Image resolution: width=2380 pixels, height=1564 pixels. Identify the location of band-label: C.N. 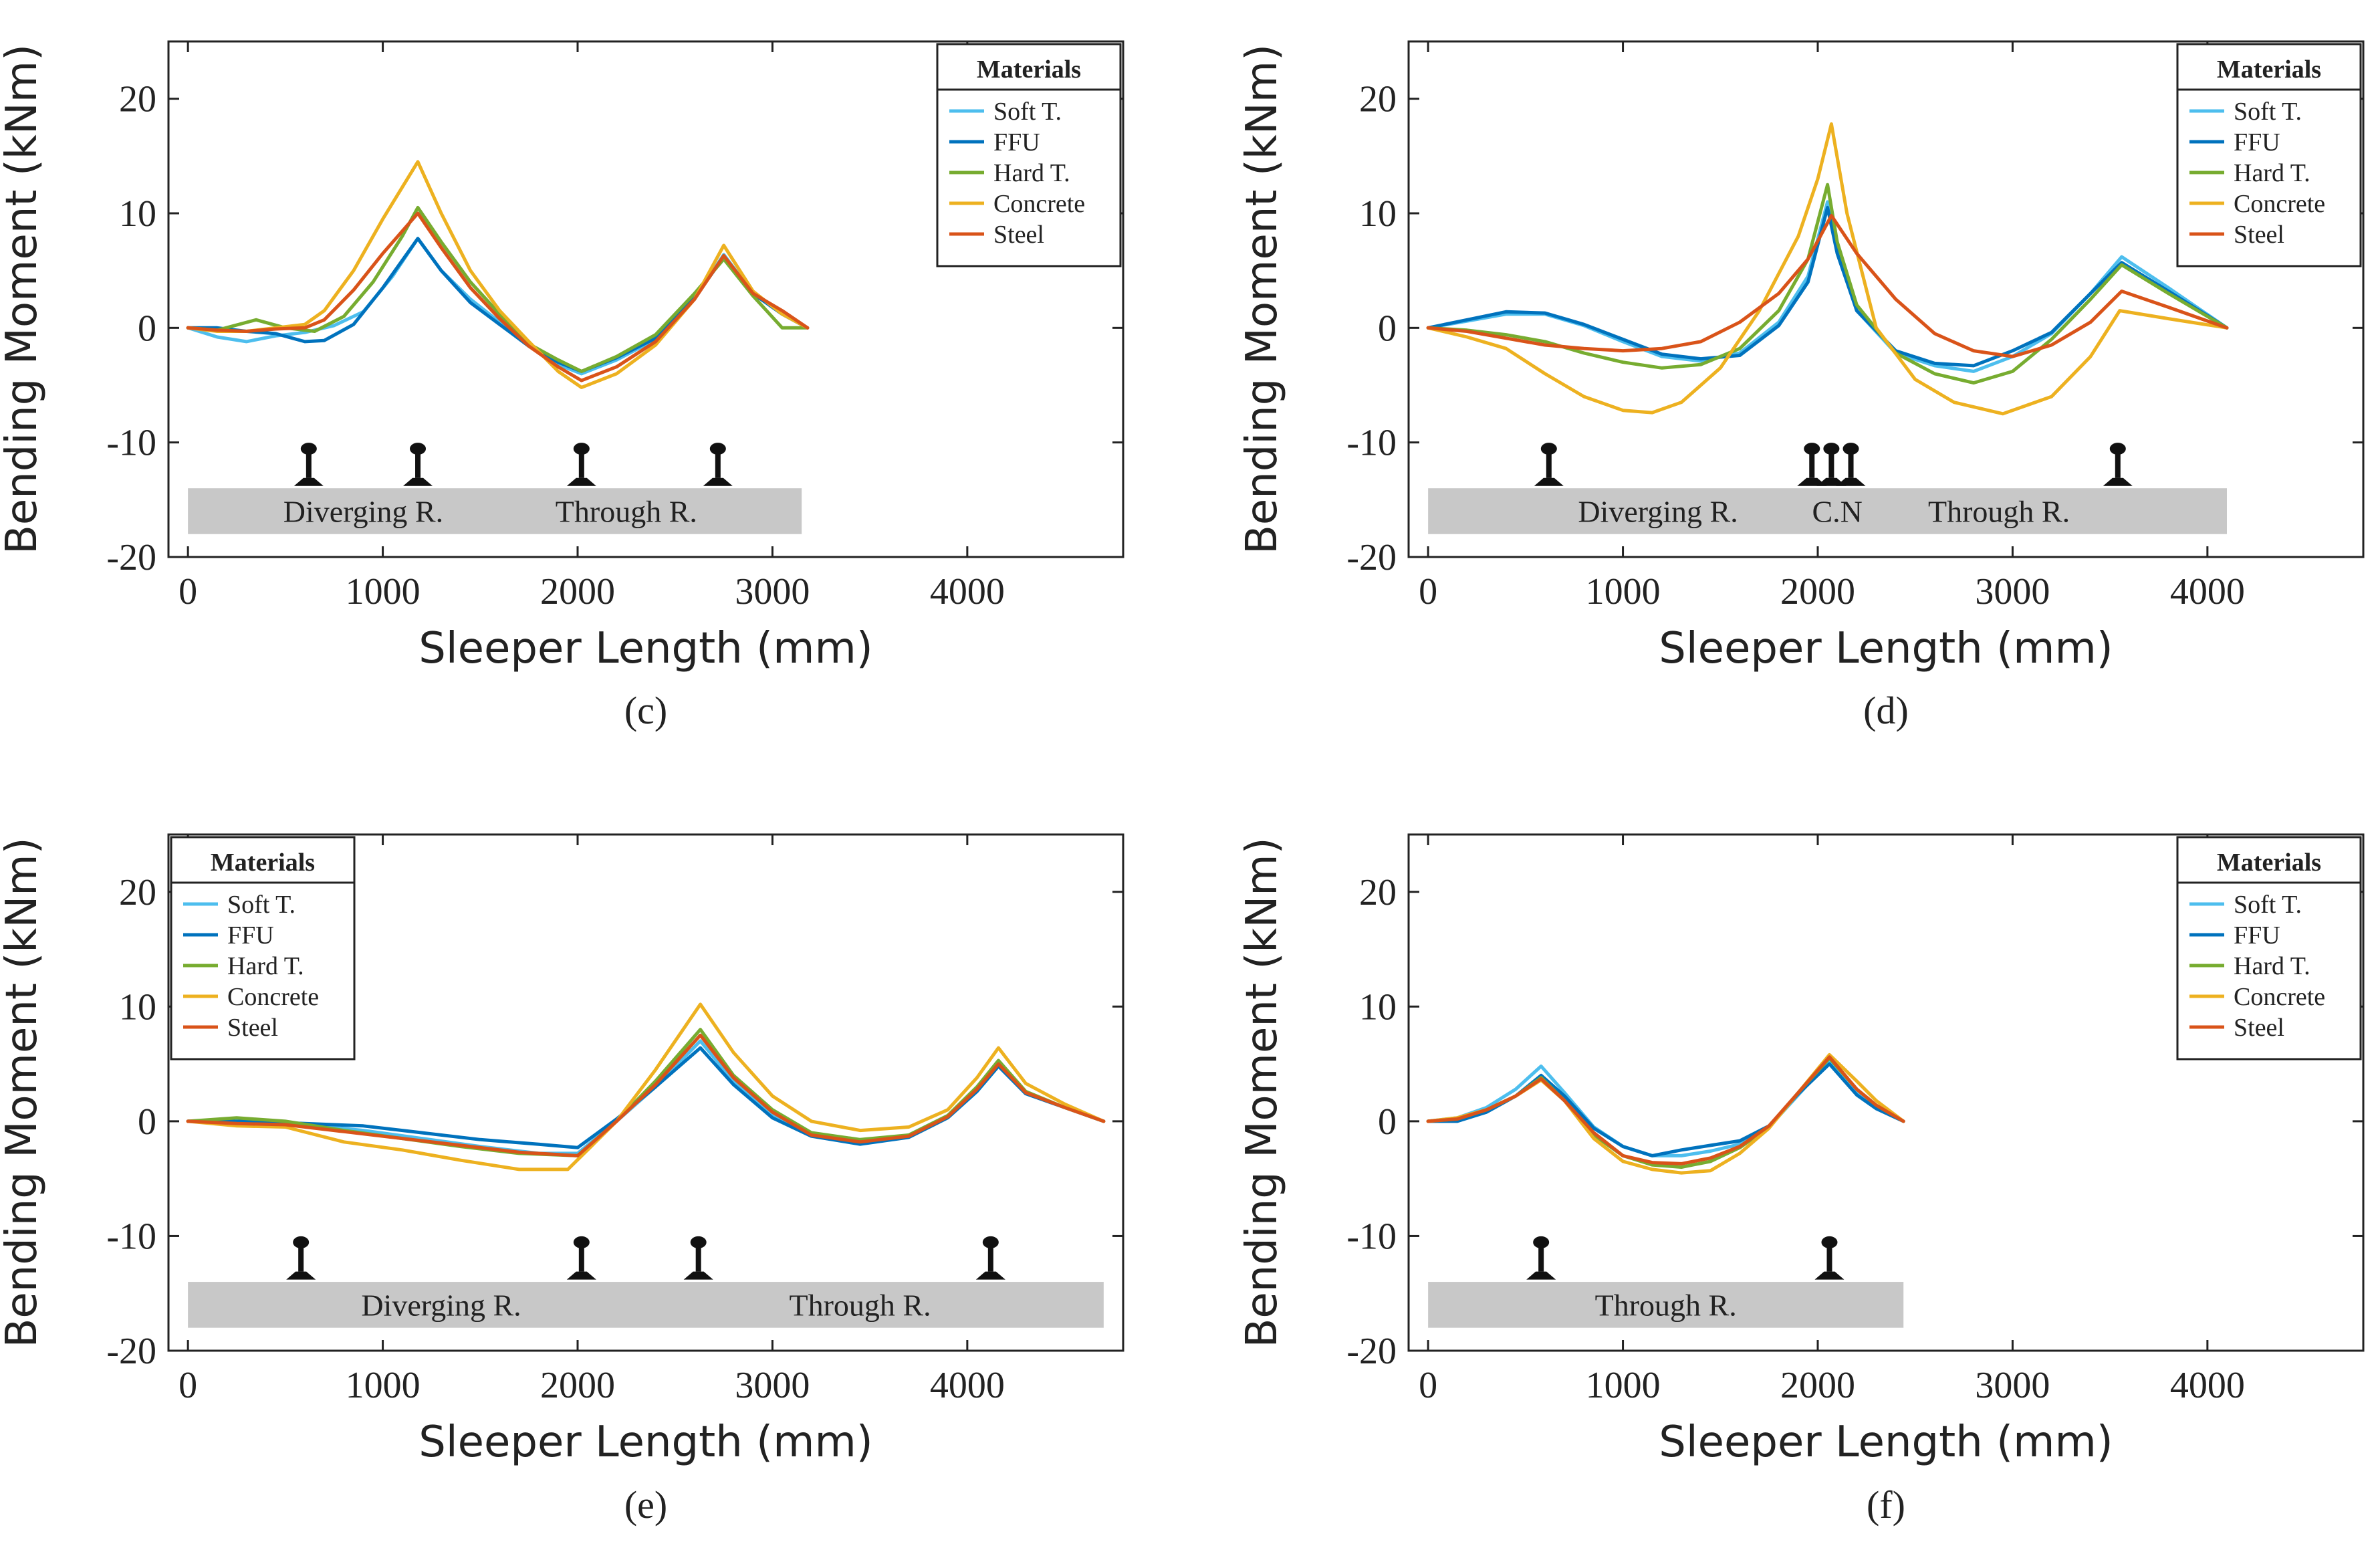
(1837, 511).